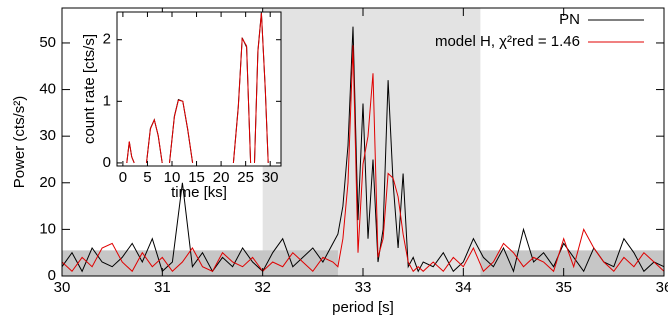 This screenshot has height=326, width=668. What do you see at coordinates (262, 287) in the screenshot?
I see `x-tick-label: 32` at bounding box center [262, 287].